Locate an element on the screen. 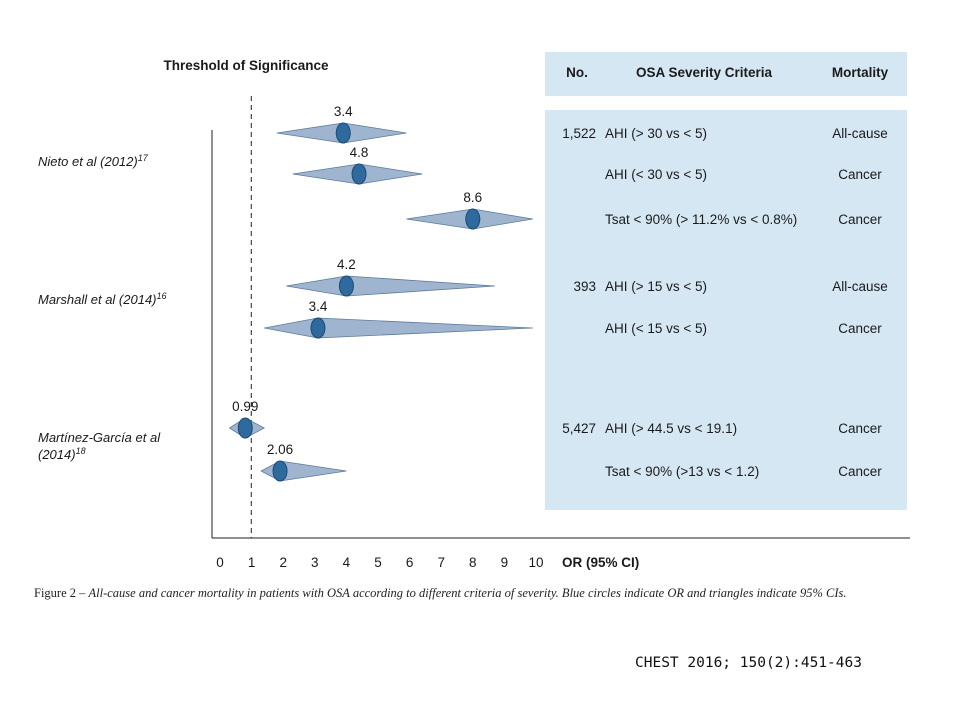 Image resolution: width=960 pixels, height=720 pixels. table-criteria-s0-r0: AHI (> 30 vs < 5) is located at coordinates (656, 133).